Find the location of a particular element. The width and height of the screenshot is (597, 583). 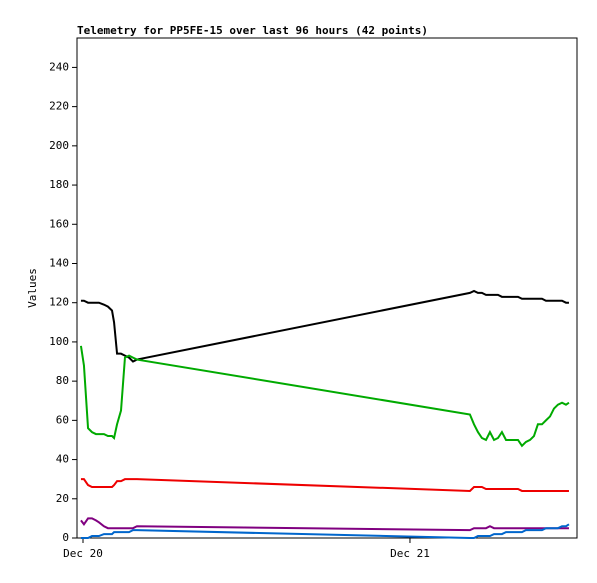

y-tick-label: 20 is located at coordinates (62, 498).